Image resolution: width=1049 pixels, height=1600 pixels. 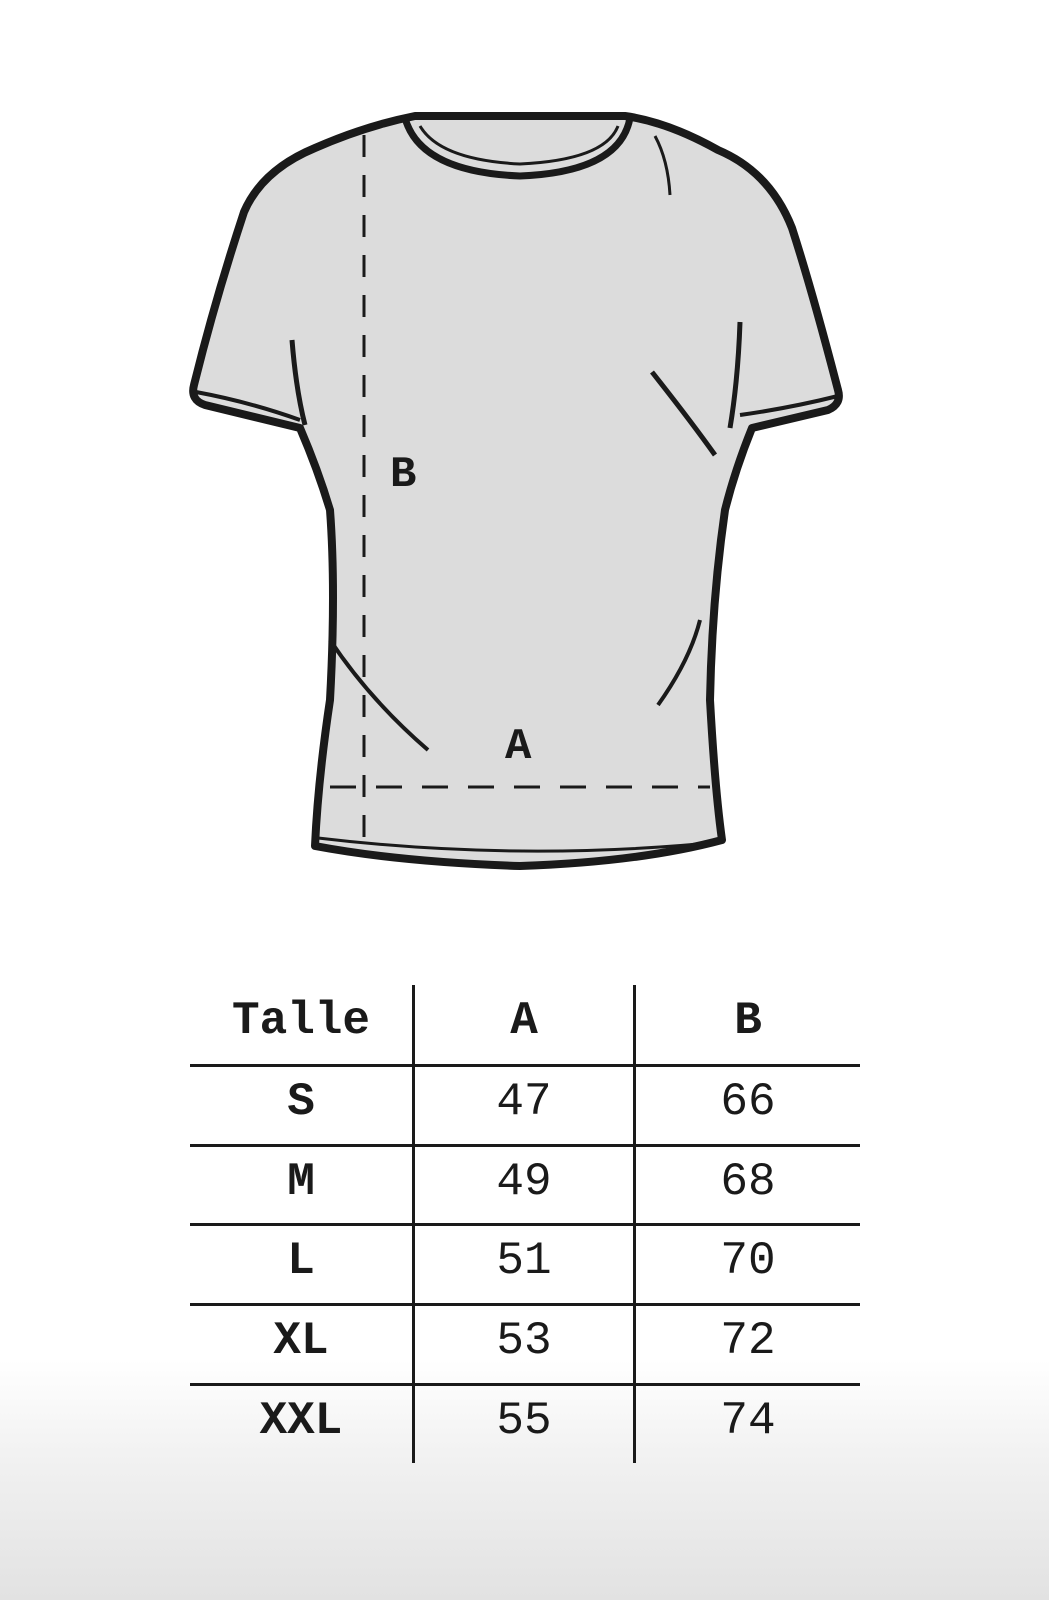 What do you see at coordinates (301, 1021) in the screenshot?
I see `header-talle: Talle` at bounding box center [301, 1021].